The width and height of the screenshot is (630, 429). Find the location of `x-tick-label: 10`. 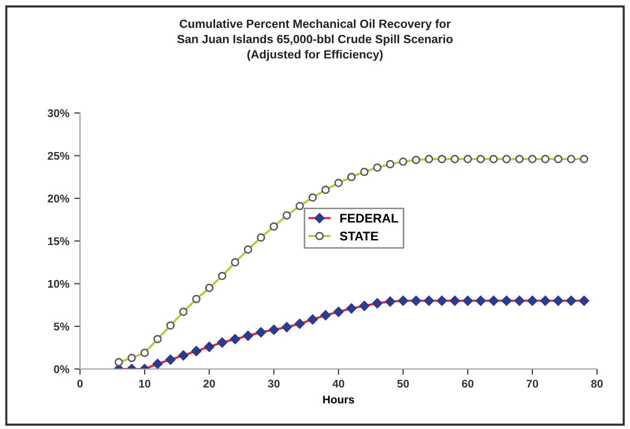

x-tick-label: 10 is located at coordinates (144, 384).